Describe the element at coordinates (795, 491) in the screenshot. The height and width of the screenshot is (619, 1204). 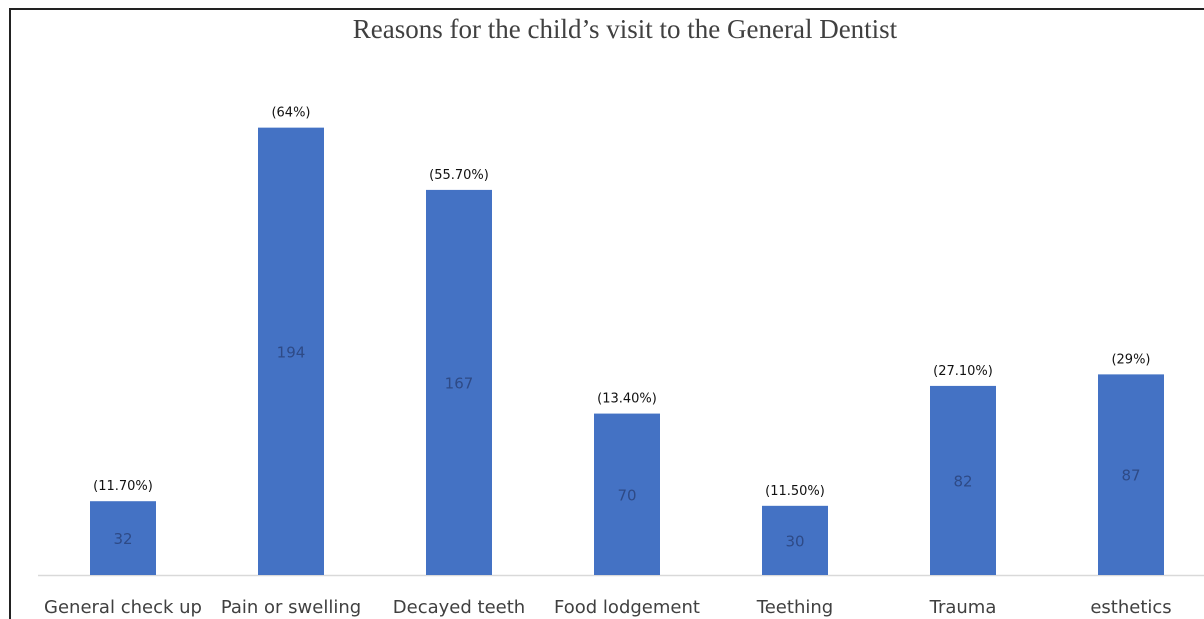
I see `bar-percent-label: (11.50%)` at that location.